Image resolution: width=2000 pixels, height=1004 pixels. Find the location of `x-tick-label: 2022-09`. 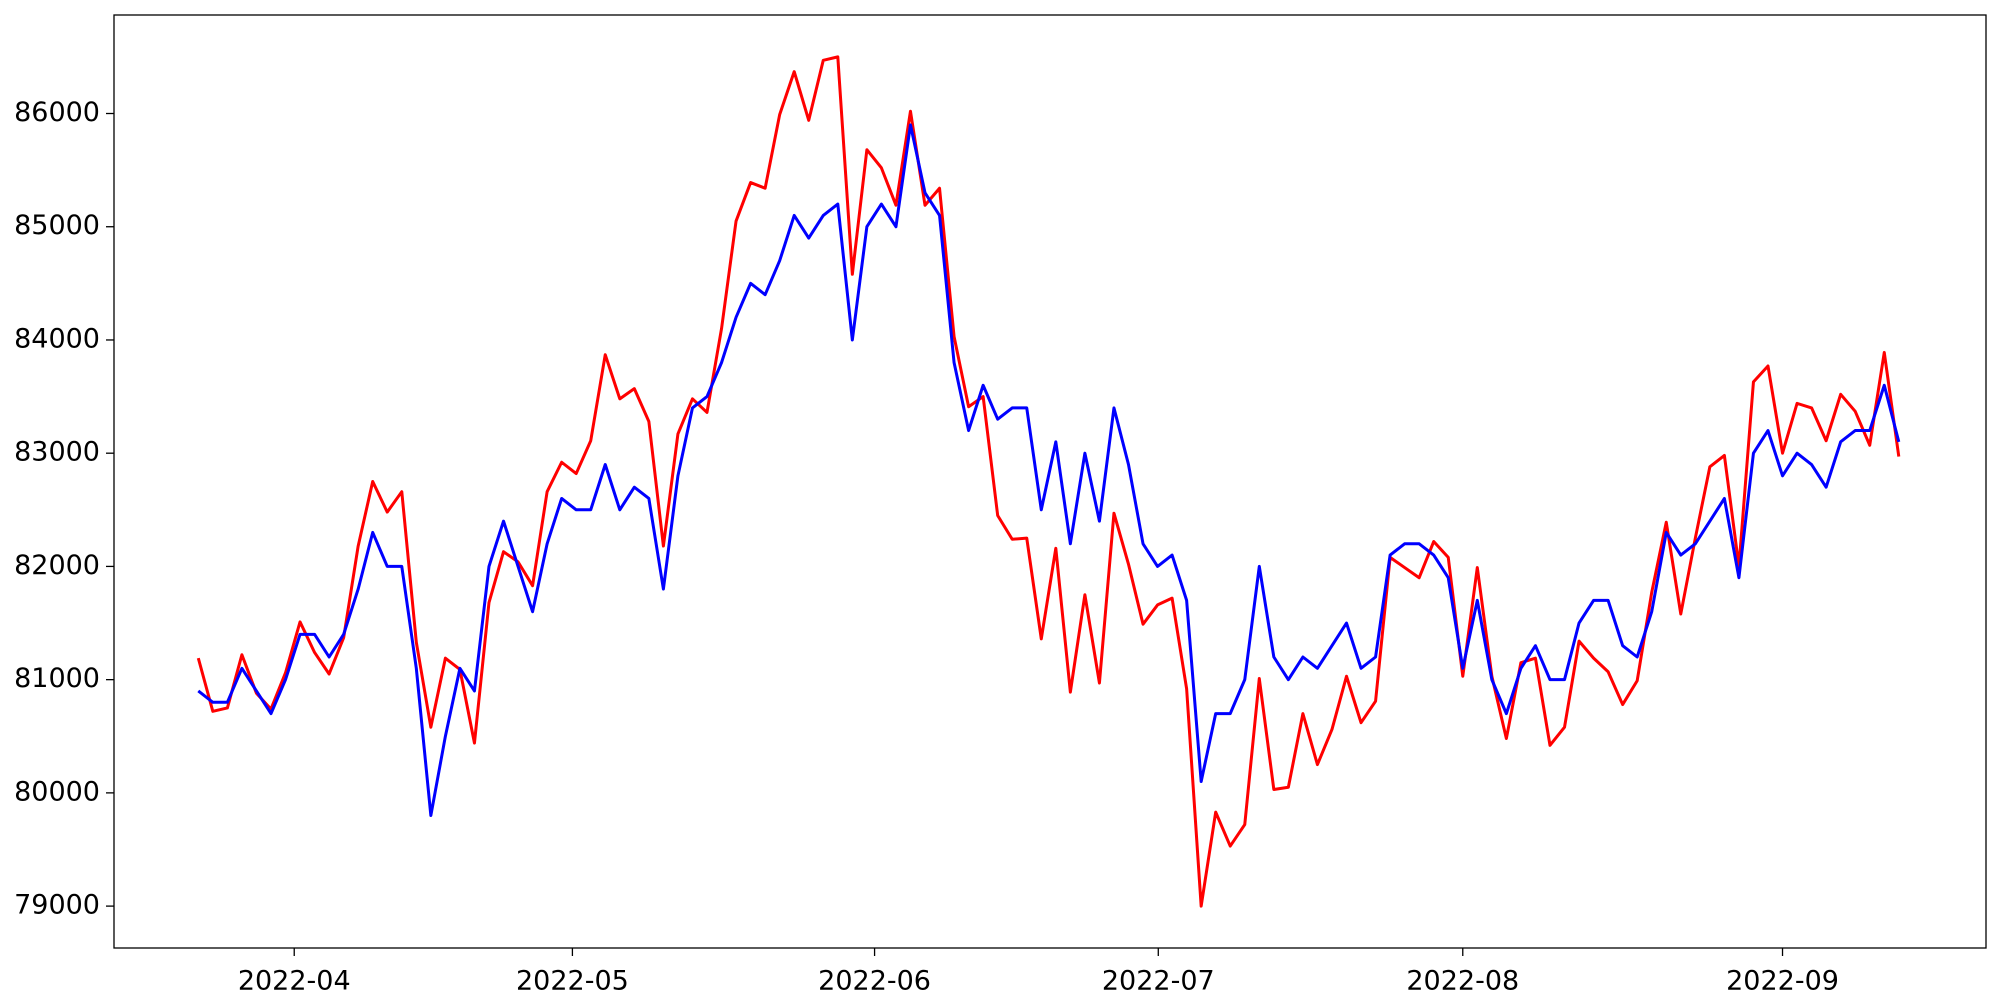

x-tick-label: 2022-09 is located at coordinates (1782, 981).